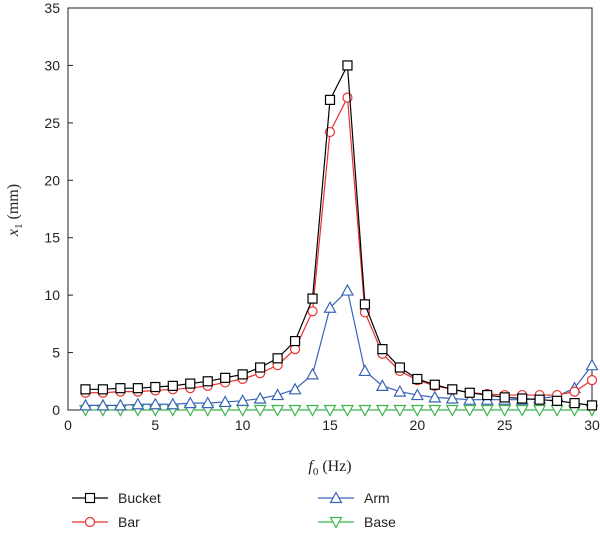  Describe the element at coordinates (129, 522) in the screenshot. I see `legend-label-bar: Bar` at that location.